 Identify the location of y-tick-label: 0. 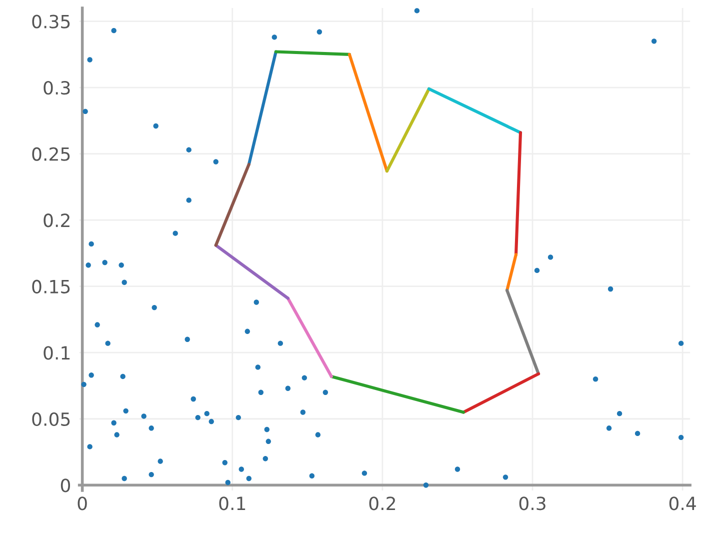
(65, 485).